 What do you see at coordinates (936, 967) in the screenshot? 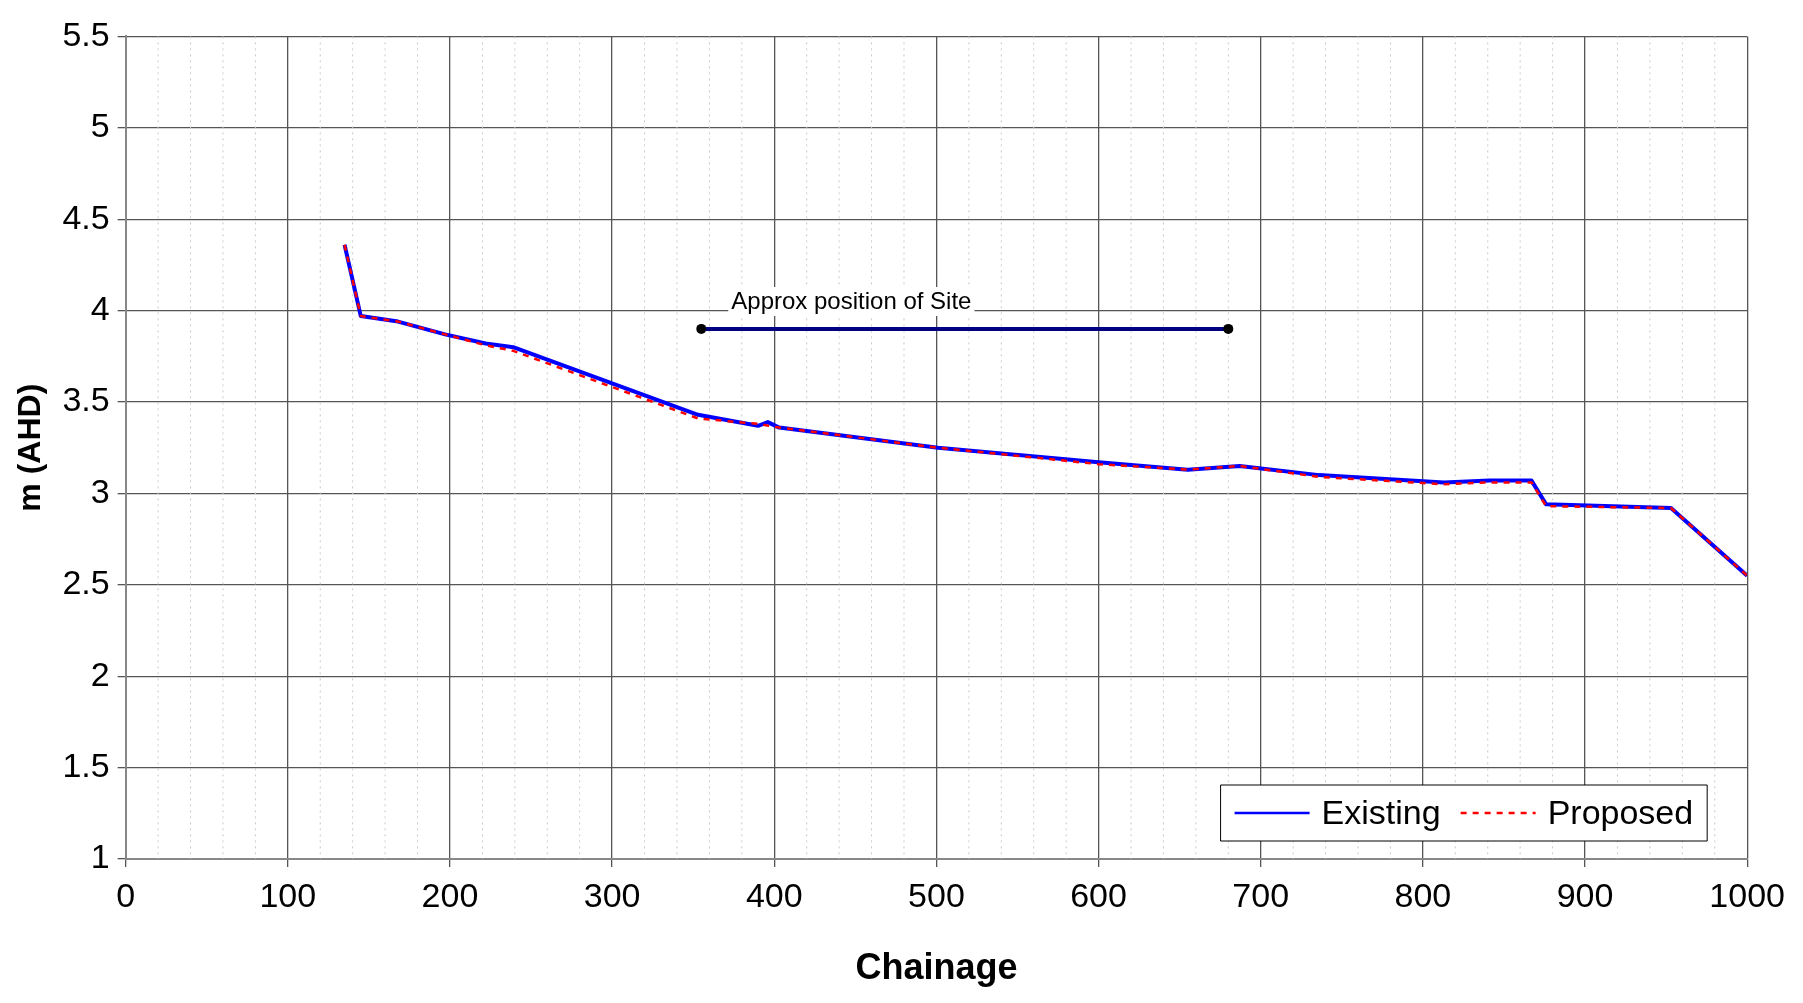
I see `x-axis-title: Chainage` at bounding box center [936, 967].